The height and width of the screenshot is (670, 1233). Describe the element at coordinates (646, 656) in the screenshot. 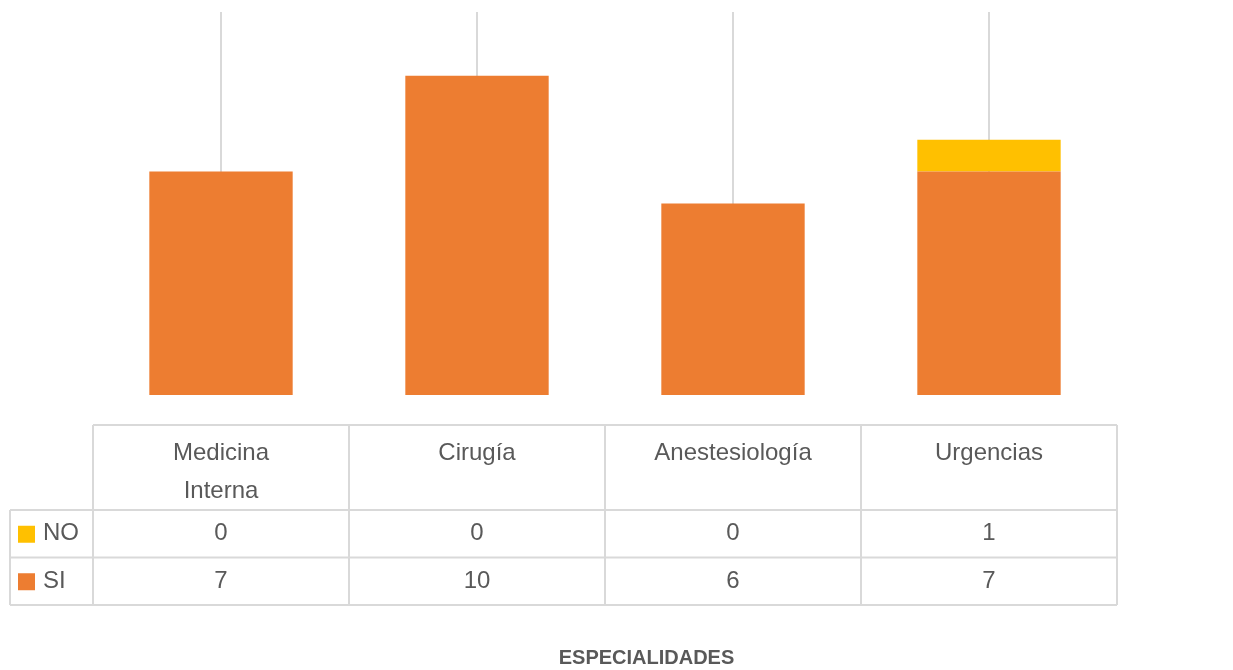

I see `text: ESPECIALIDADES` at that location.